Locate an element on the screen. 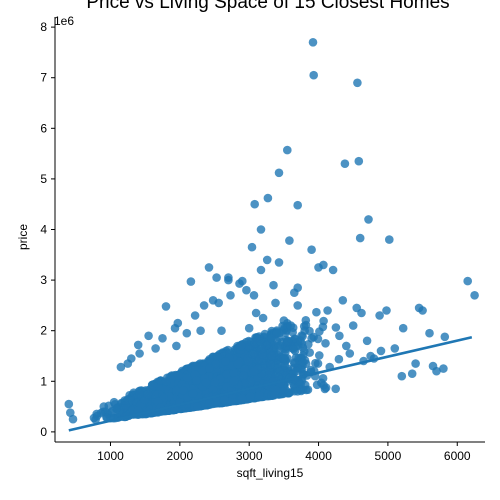 Image resolution: width=500 pixels, height=500 pixels. y-tick-label: 1 is located at coordinates (43, 381).